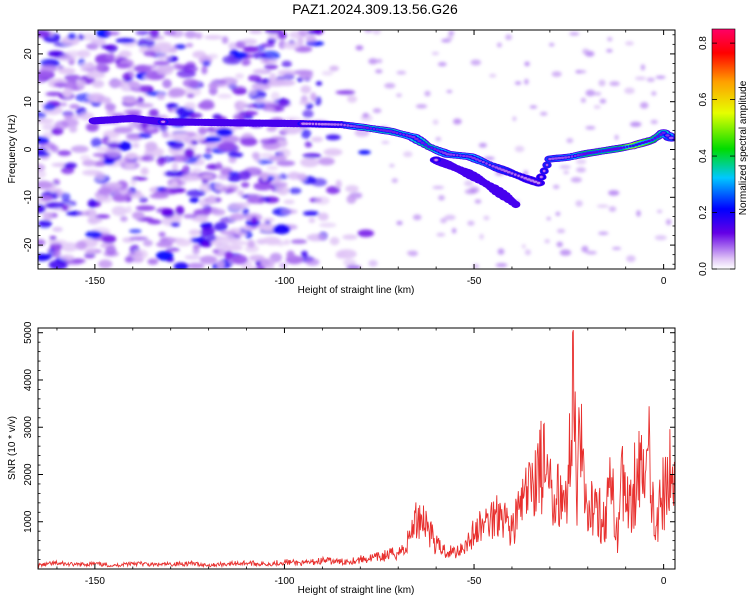  I want to click on colorbar-tick-label: 0.6, so click(703, 99).